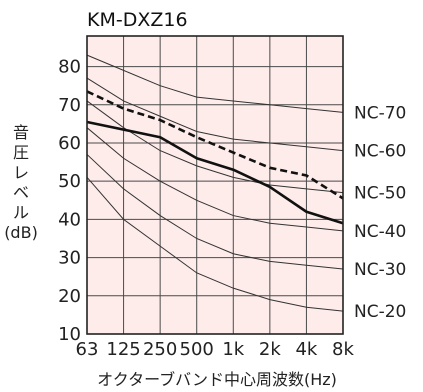 The width and height of the screenshot is (423, 392). Describe the element at coordinates (215, 349) in the screenshot. I see `x-axis-ticks: 63 125 250 500 1k 2k 4k 8k` at that location.